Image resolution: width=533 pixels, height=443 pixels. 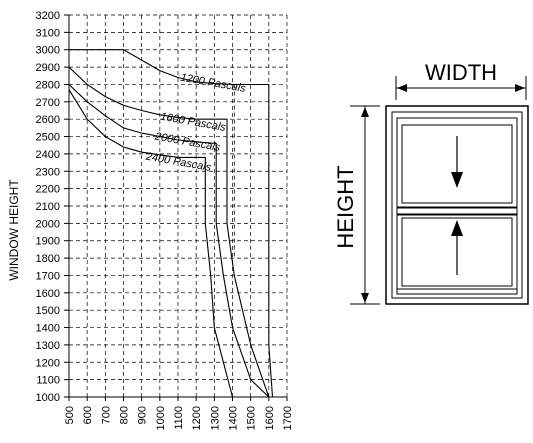 I want to click on width-left-arrow, so click(x=402, y=88).